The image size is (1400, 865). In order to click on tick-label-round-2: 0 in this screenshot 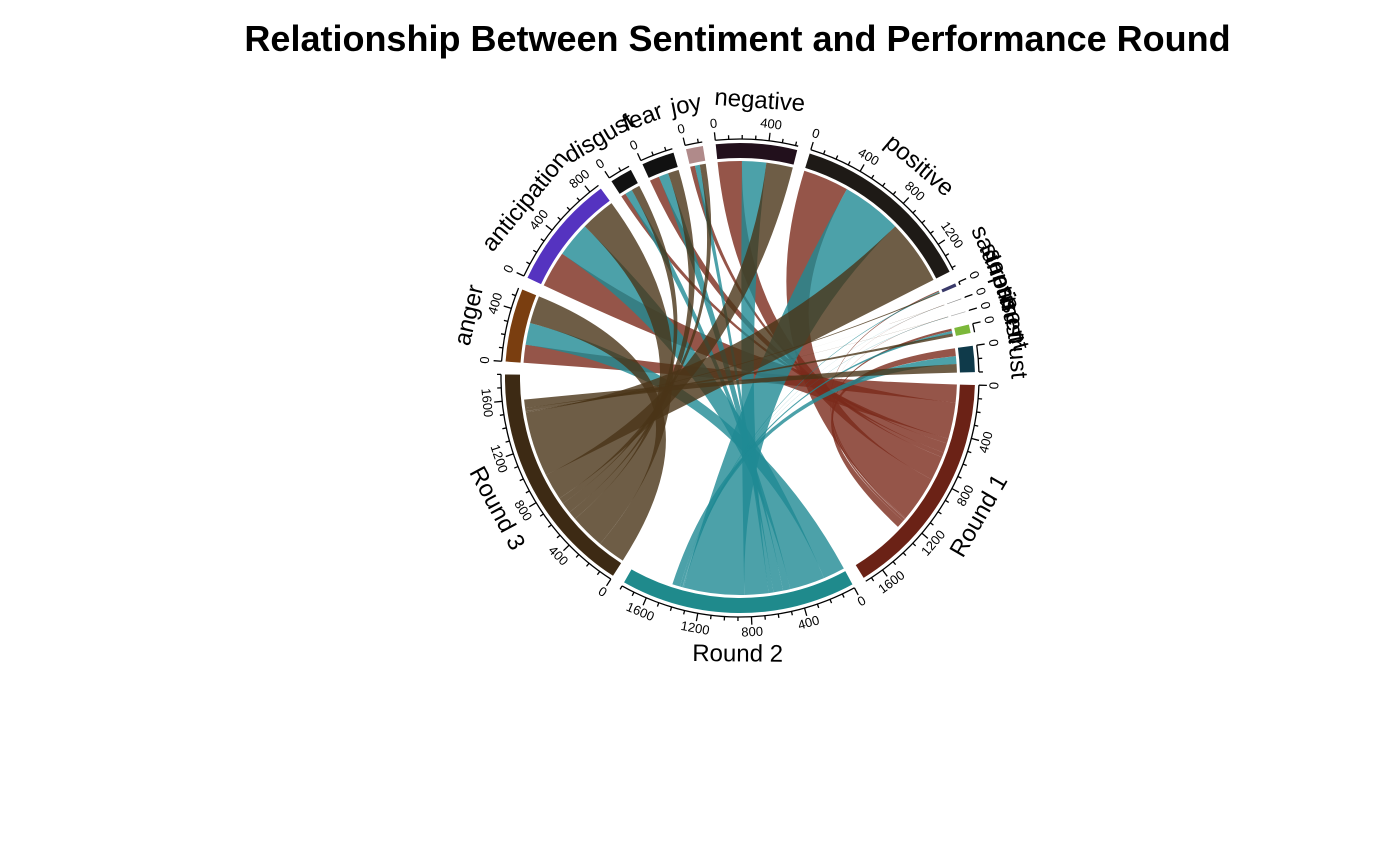, I will do `click(862, 601)`.